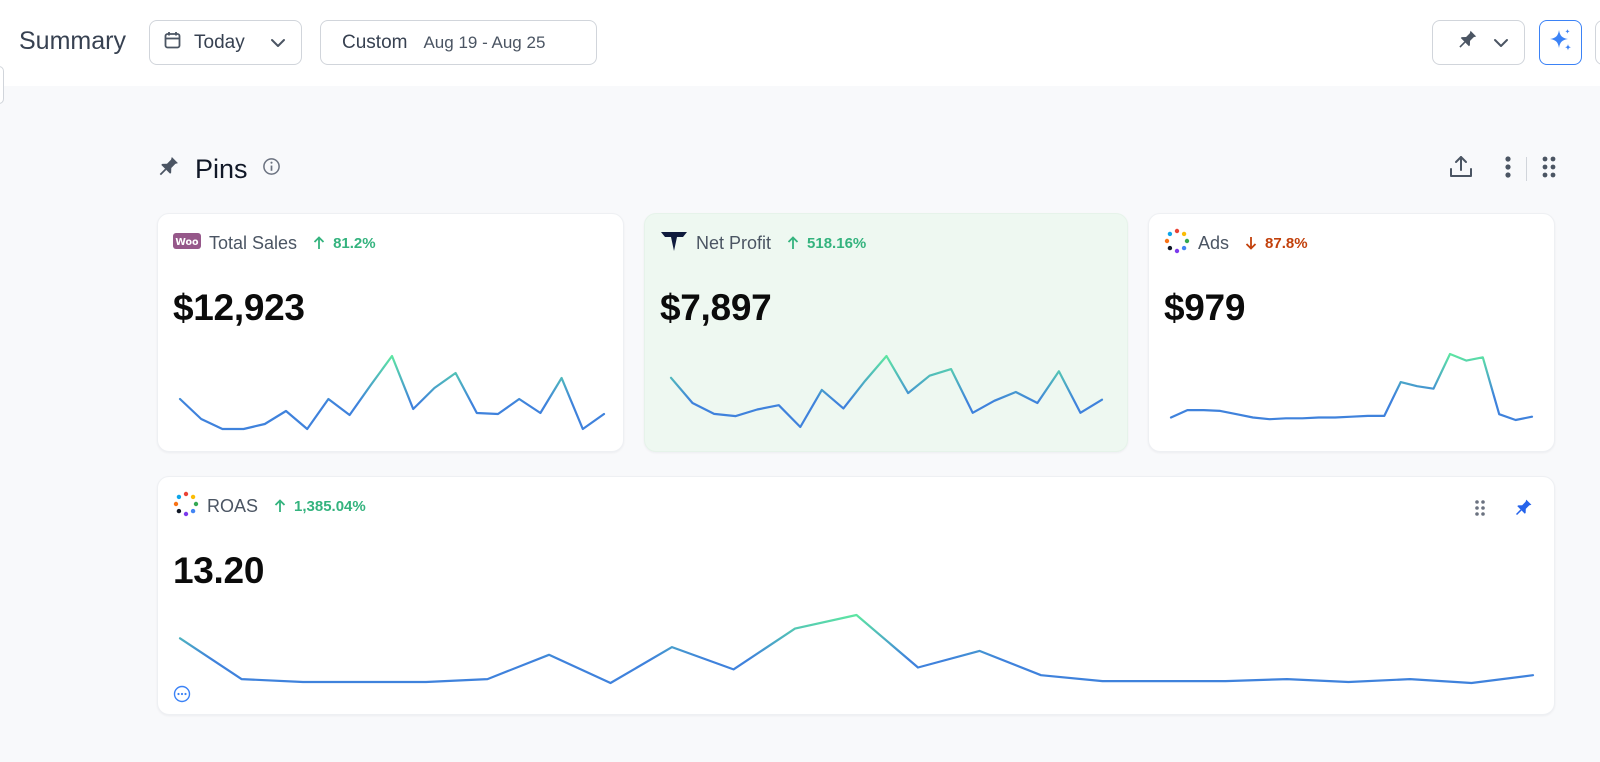 The height and width of the screenshot is (762, 1600). I want to click on delta-value: 1,385.04%, so click(330, 506).